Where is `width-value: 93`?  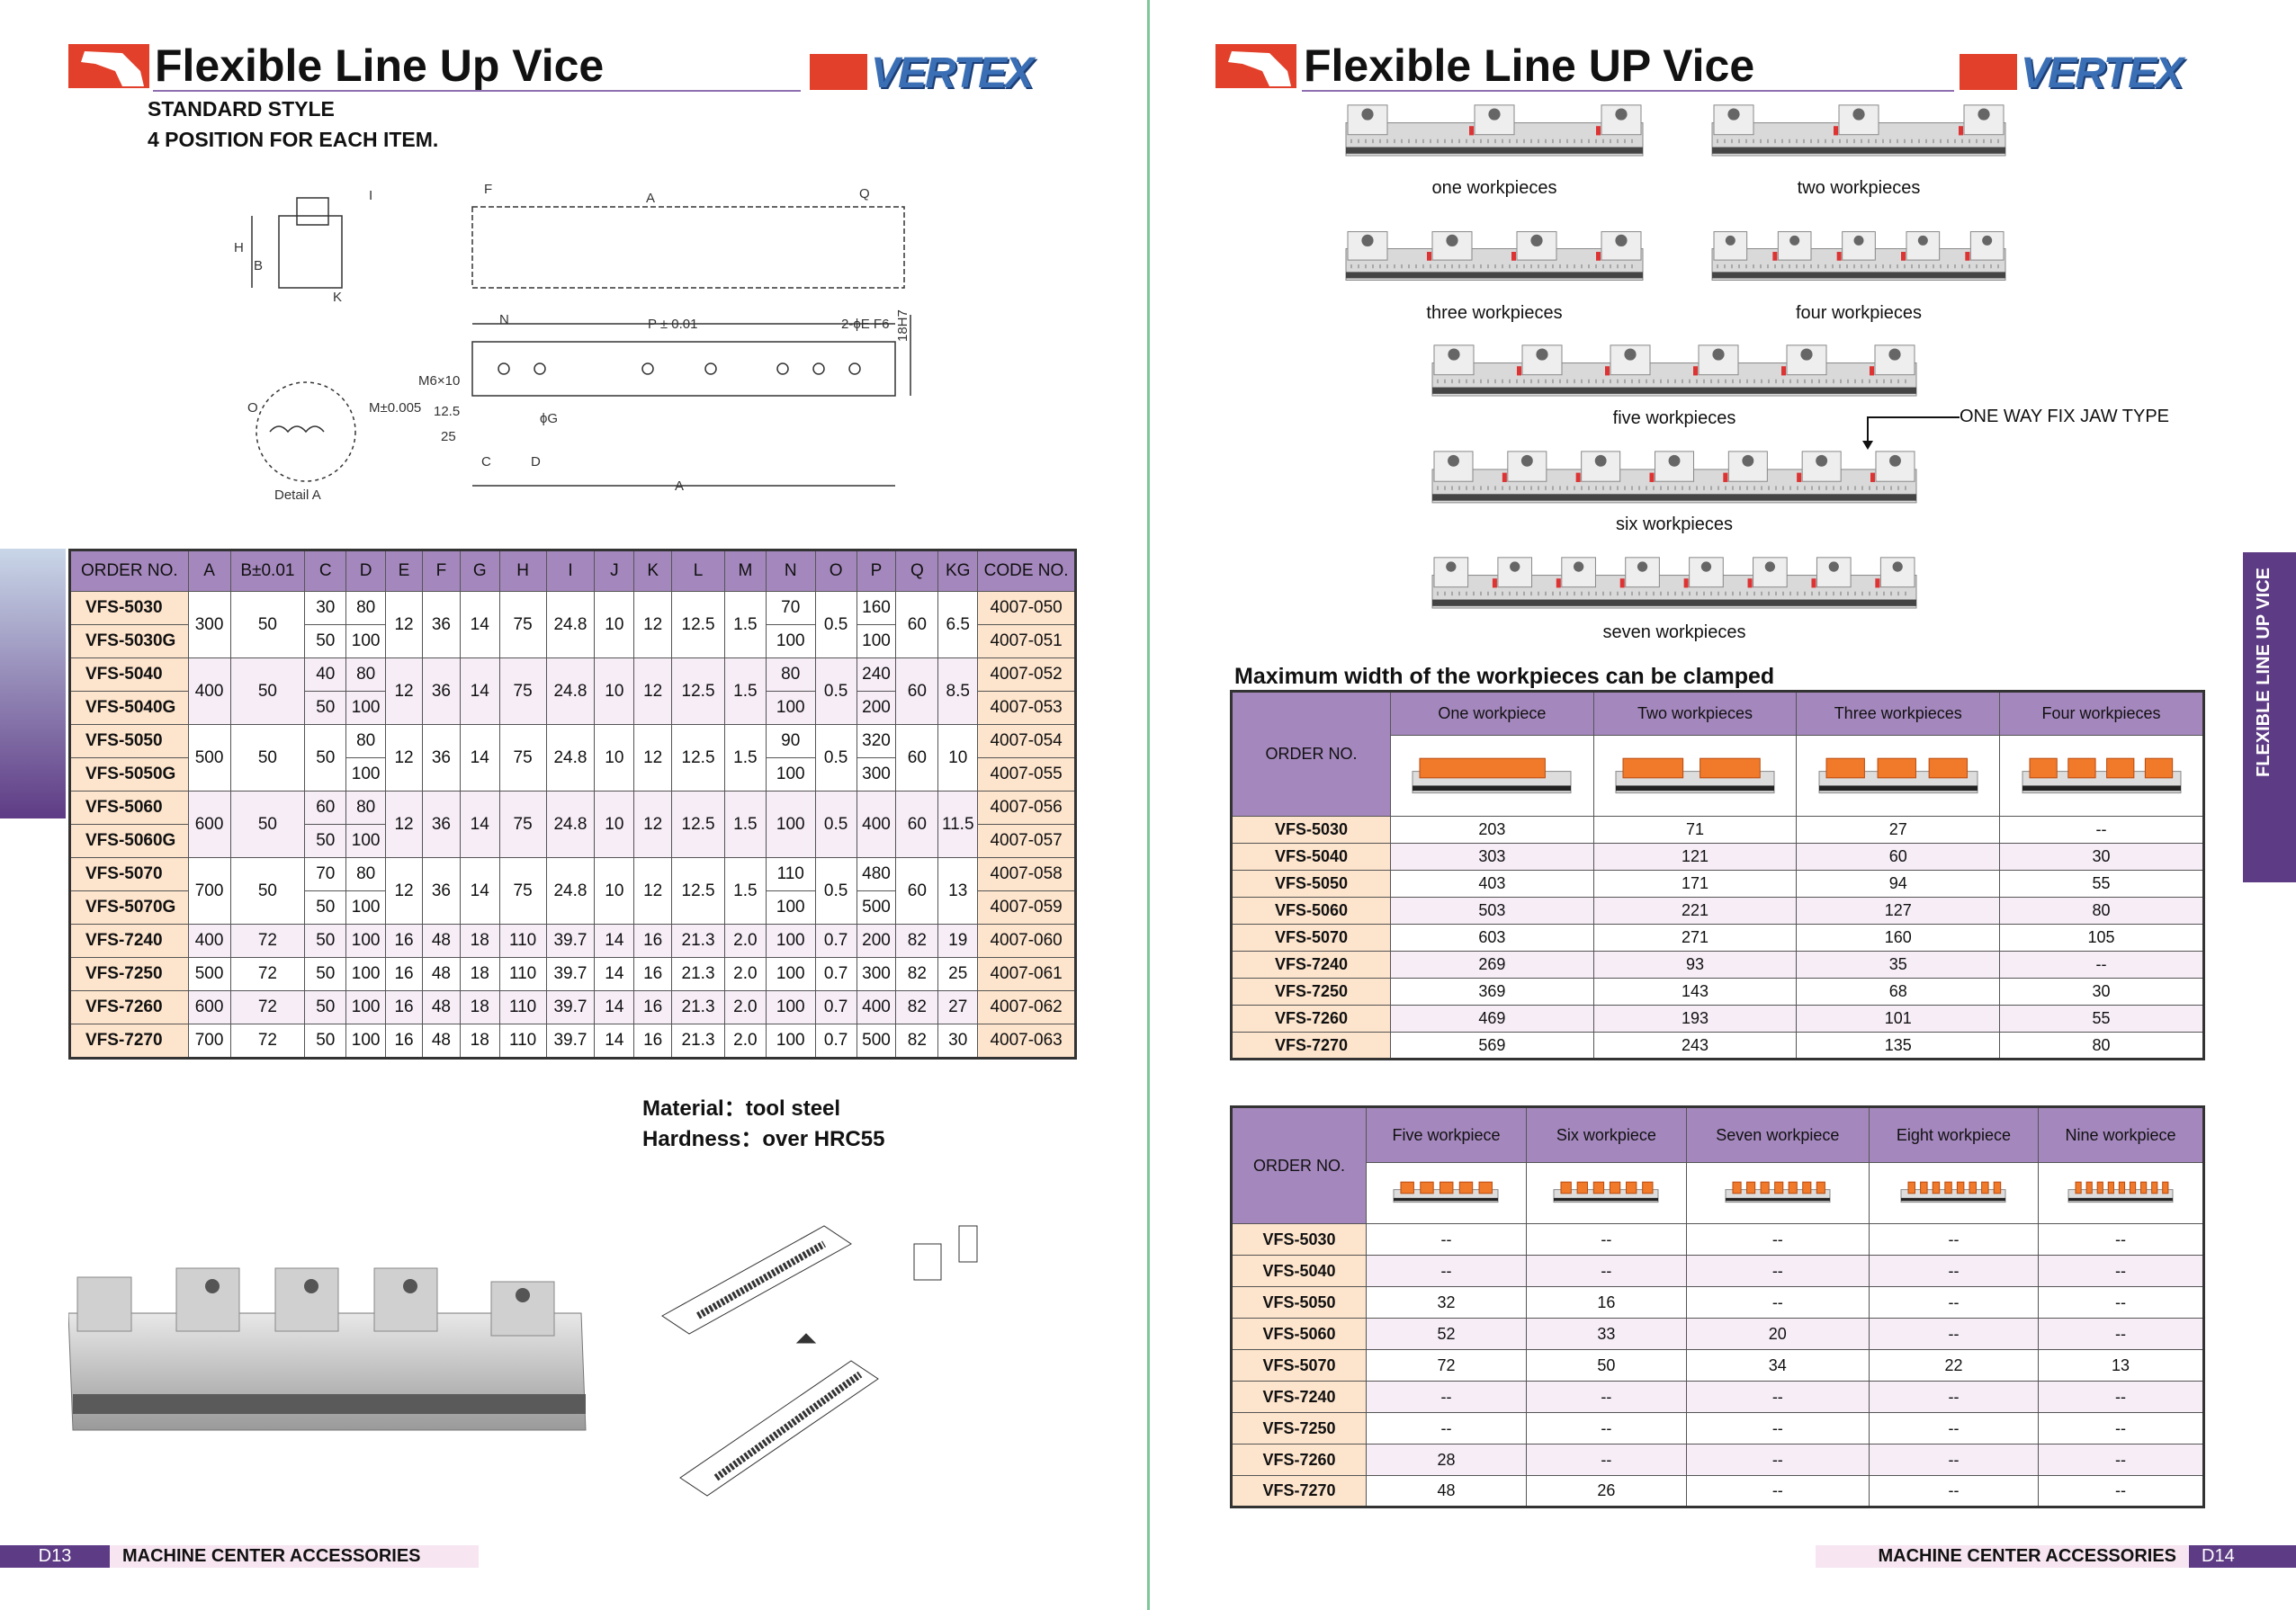
width-value: 93 is located at coordinates (1695, 965).